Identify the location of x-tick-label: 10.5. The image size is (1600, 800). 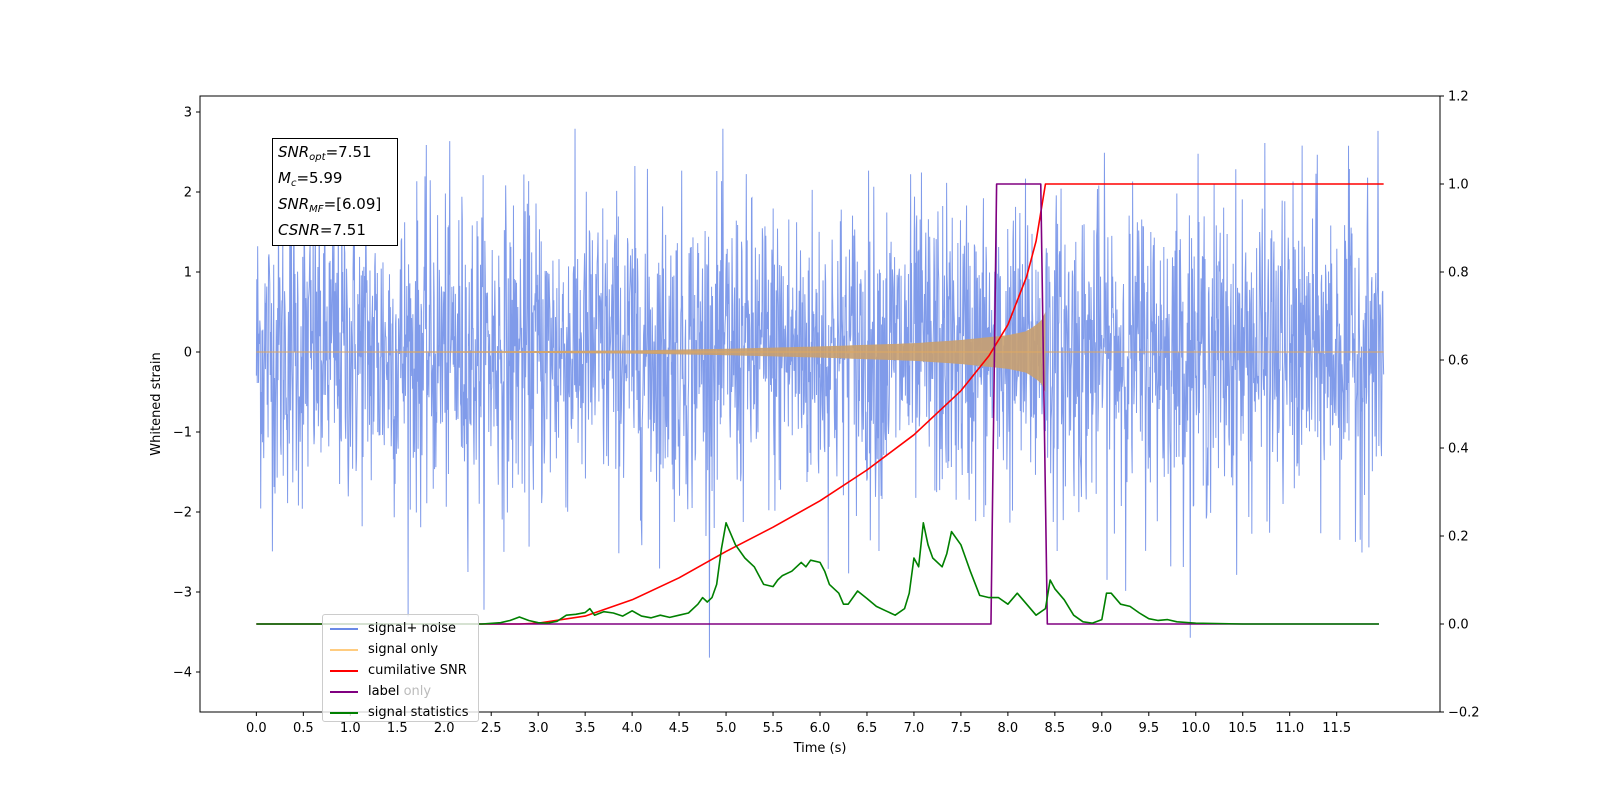
(1242, 728).